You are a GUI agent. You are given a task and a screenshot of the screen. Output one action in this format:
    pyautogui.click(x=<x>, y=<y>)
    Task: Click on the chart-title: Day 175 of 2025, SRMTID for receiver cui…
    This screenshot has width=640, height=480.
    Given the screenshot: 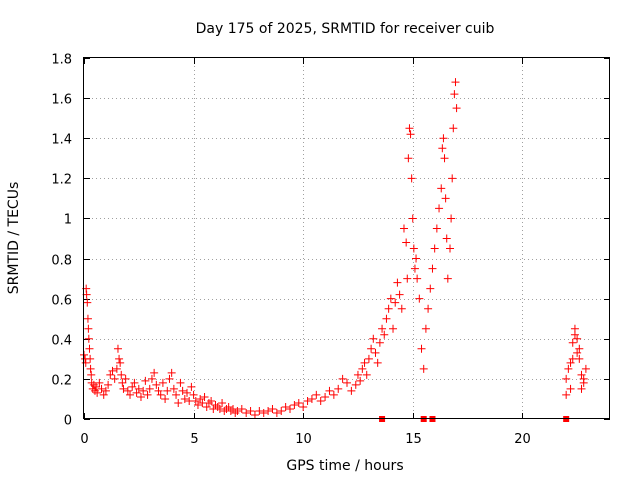 What is the action you would take?
    pyautogui.click(x=345, y=29)
    